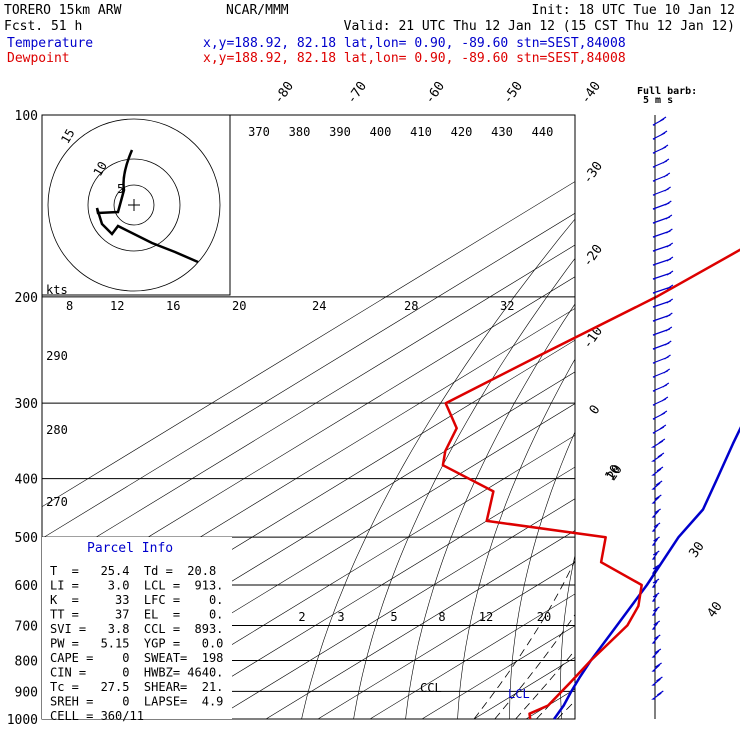  Describe the element at coordinates (543, 132) in the screenshot. I see `theta-label: 440` at that location.